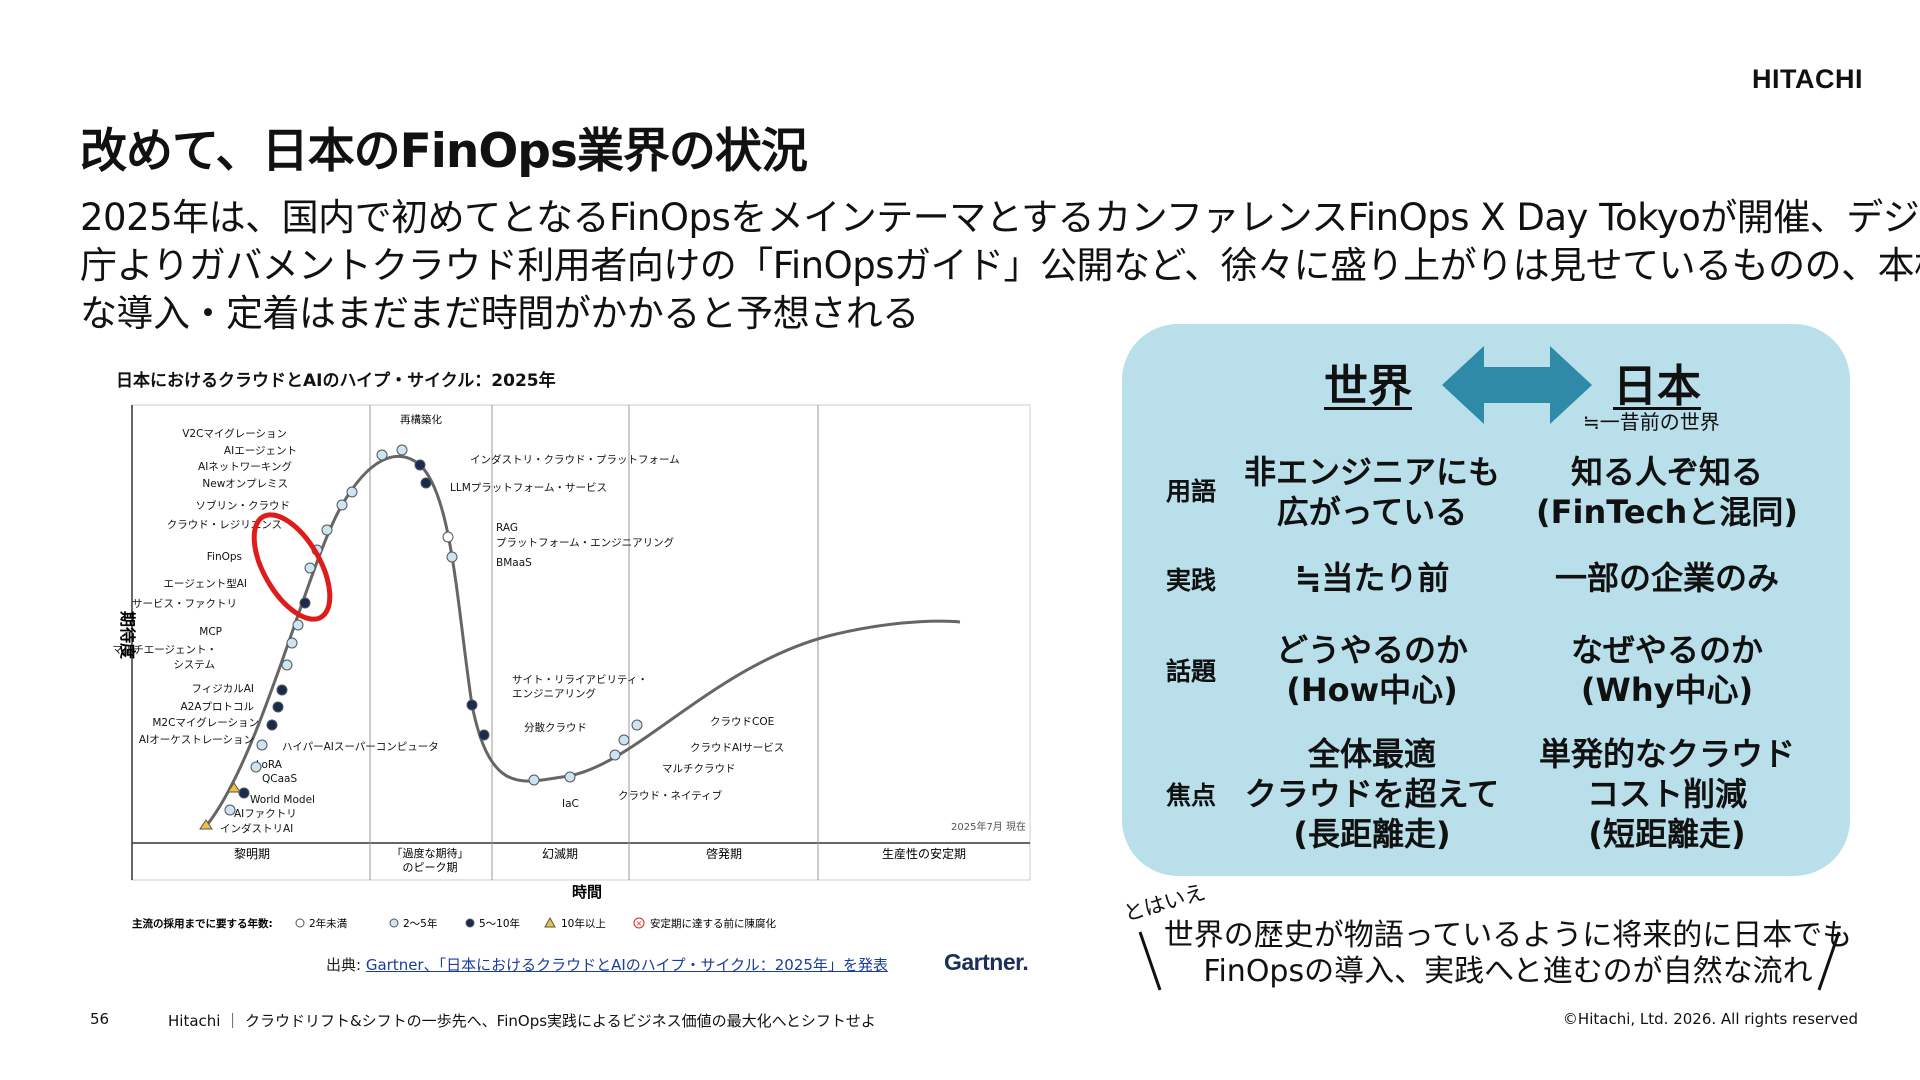 This screenshot has height=1080, width=1920. What do you see at coordinates (265, 814) in the screenshot?
I see `item-label: AIファクトリ` at bounding box center [265, 814].